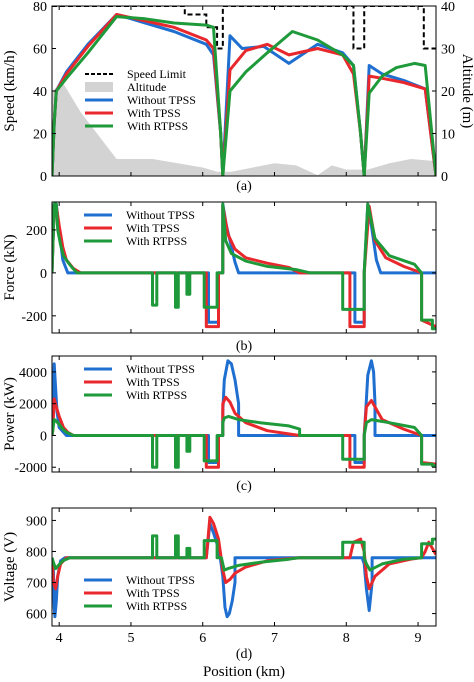 This screenshot has width=474, height=682. What do you see at coordinates (244, 28) in the screenshot?
I see `speed-limit-line` at bounding box center [244, 28].